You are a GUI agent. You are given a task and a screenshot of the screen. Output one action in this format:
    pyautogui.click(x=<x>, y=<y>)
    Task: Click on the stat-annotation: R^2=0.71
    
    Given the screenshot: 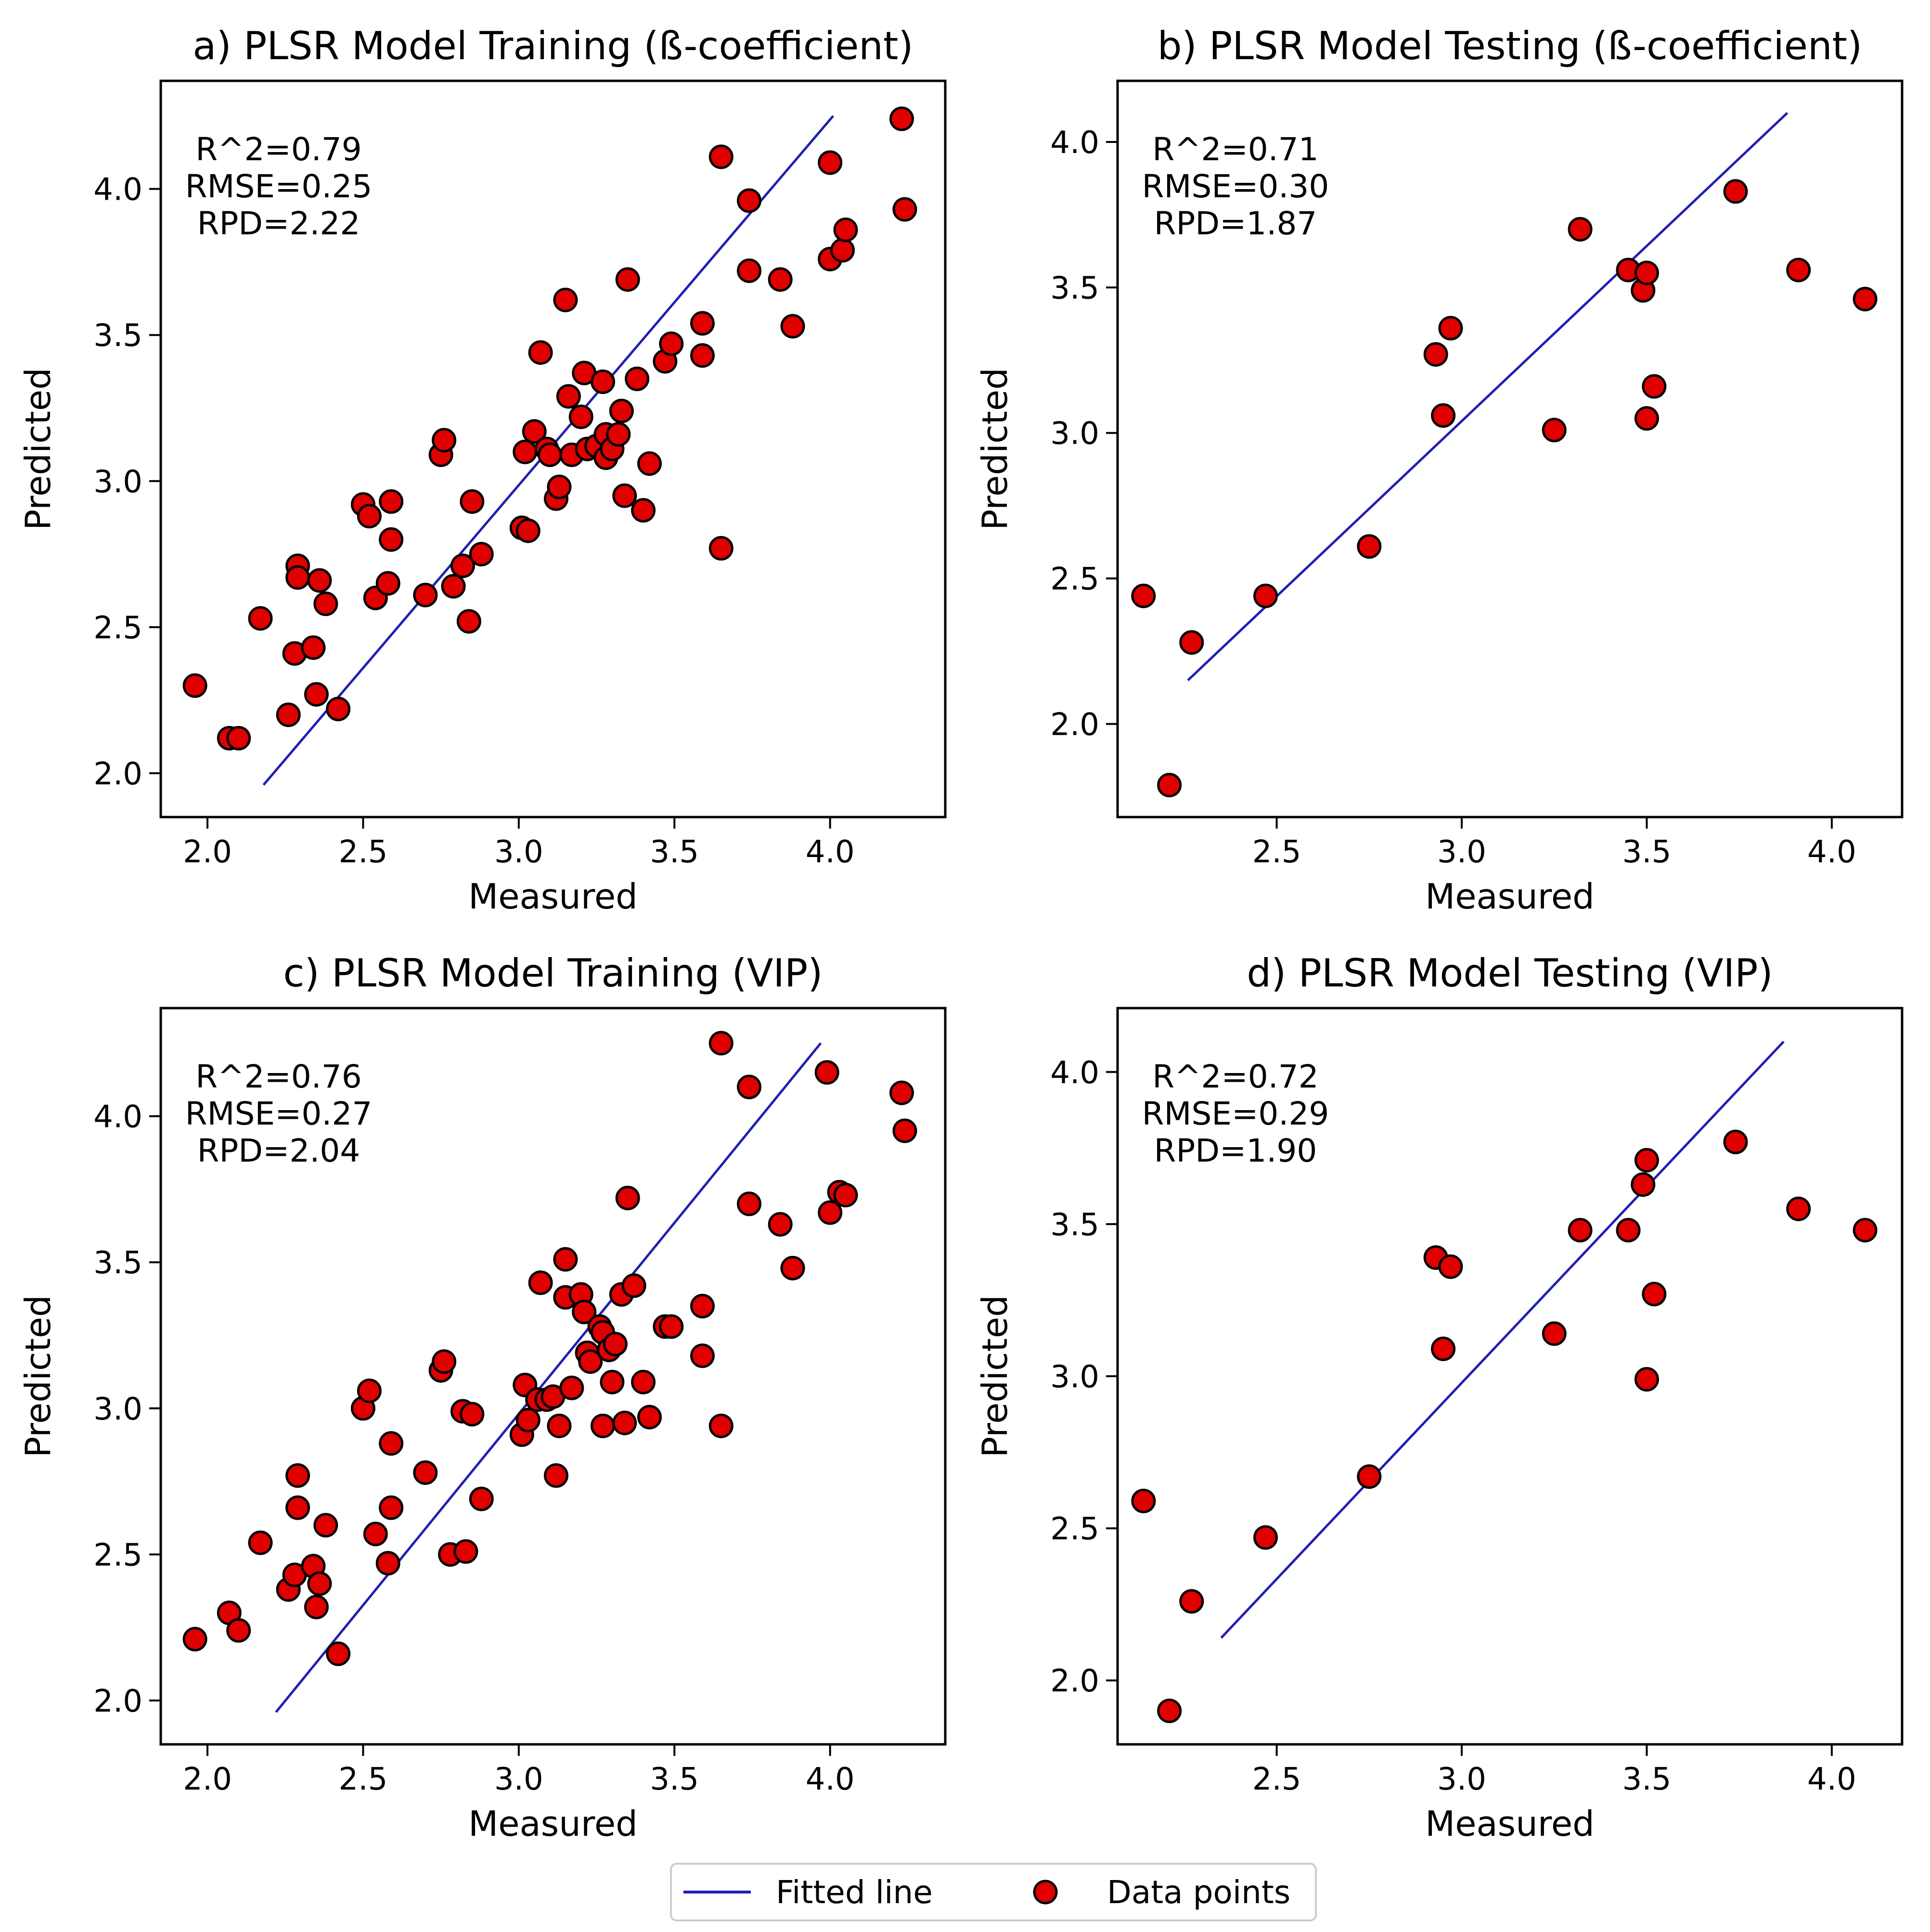 What is the action you would take?
    pyautogui.click(x=1235, y=149)
    